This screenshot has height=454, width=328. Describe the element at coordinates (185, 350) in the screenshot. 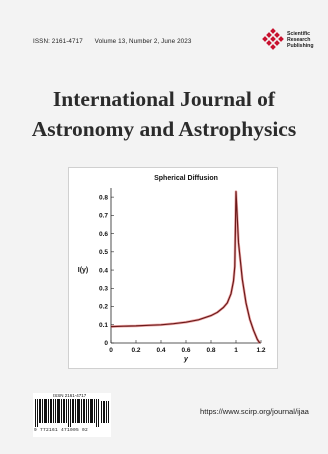

I see `x-tick-label: 0.6` at that location.